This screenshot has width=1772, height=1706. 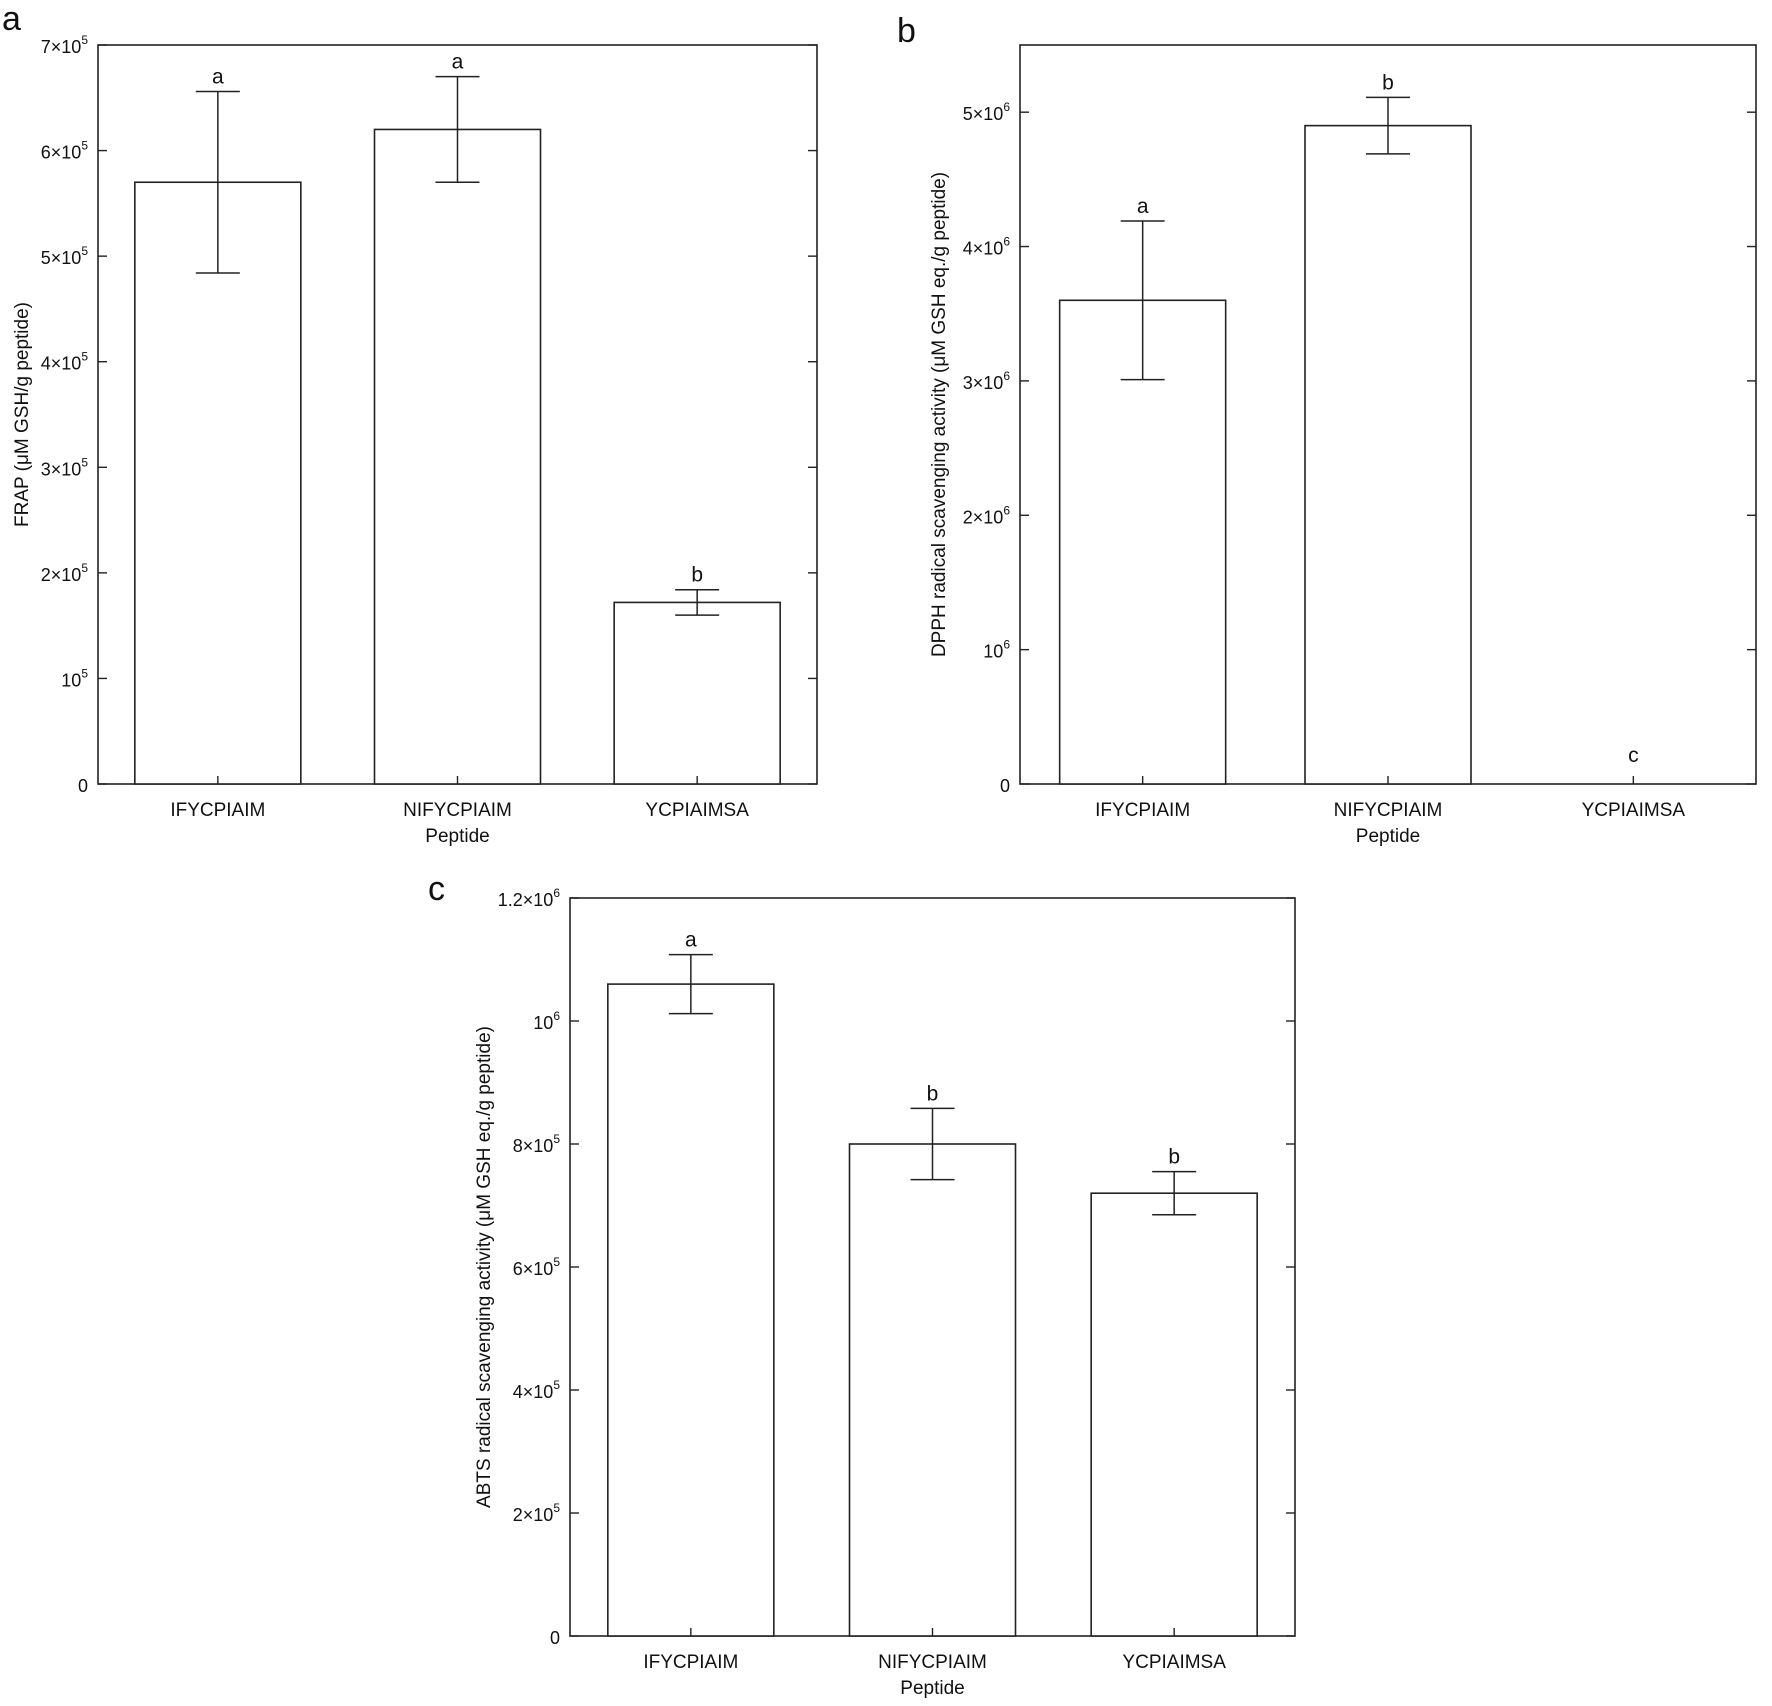 I want to click on y-tick-label: 5×10⁵, so click(x=65, y=256).